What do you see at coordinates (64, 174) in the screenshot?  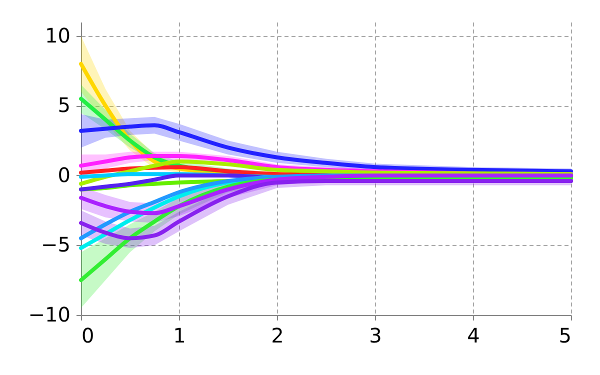 I see `y-tick-label: 0` at bounding box center [64, 174].